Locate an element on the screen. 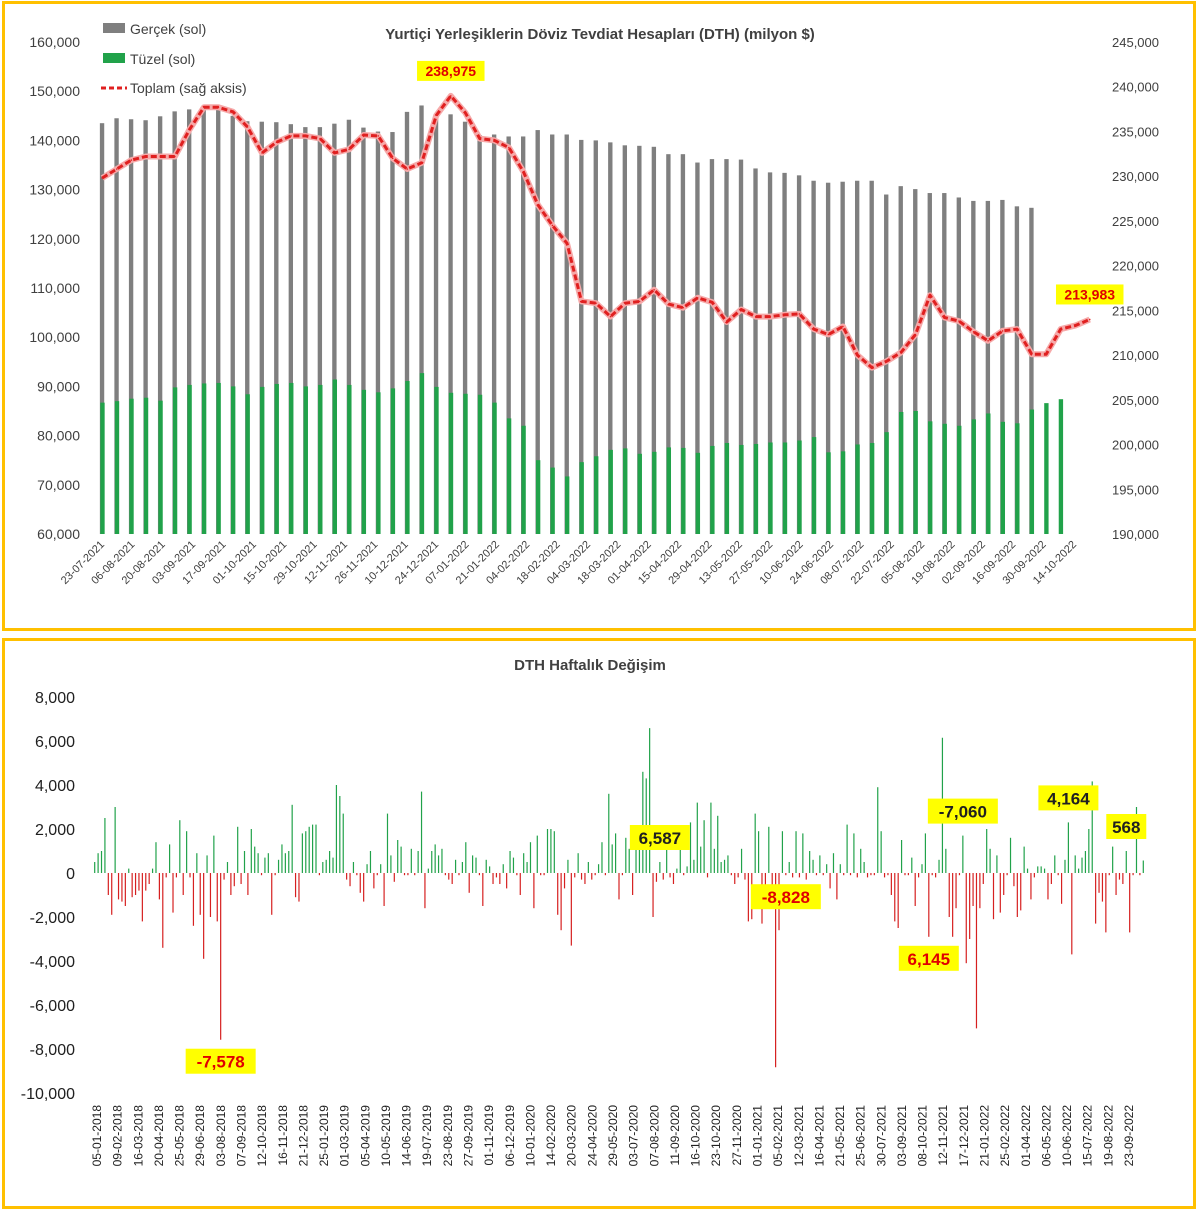 Image resolution: width=1200 pixels, height=1211 pixels. x-tick-label: 29-06-2018 is located at coordinates (200, 1136).